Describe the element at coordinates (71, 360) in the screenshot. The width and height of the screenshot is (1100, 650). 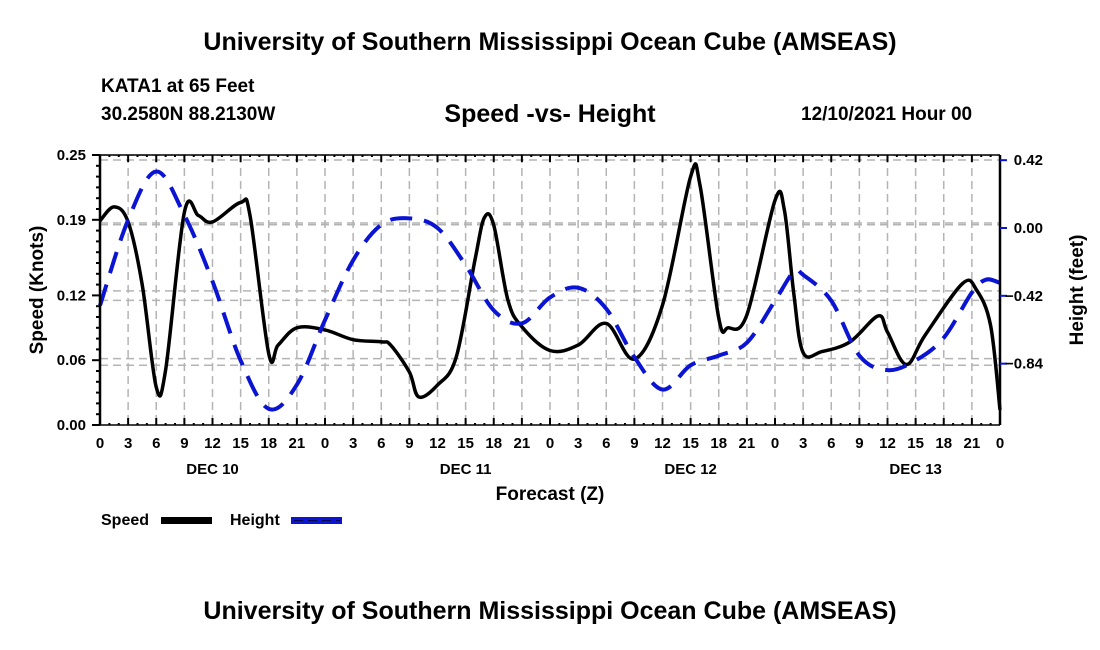
I see `y-tick-label: 0.06` at that location.